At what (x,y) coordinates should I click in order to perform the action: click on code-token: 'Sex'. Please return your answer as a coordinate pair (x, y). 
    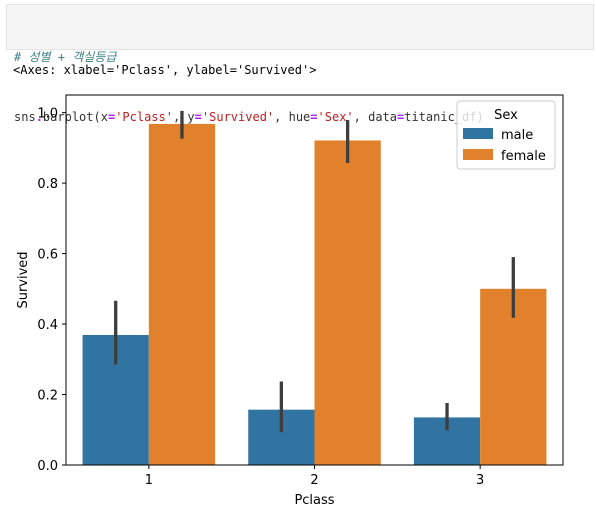
    Looking at the image, I should click on (335, 117).